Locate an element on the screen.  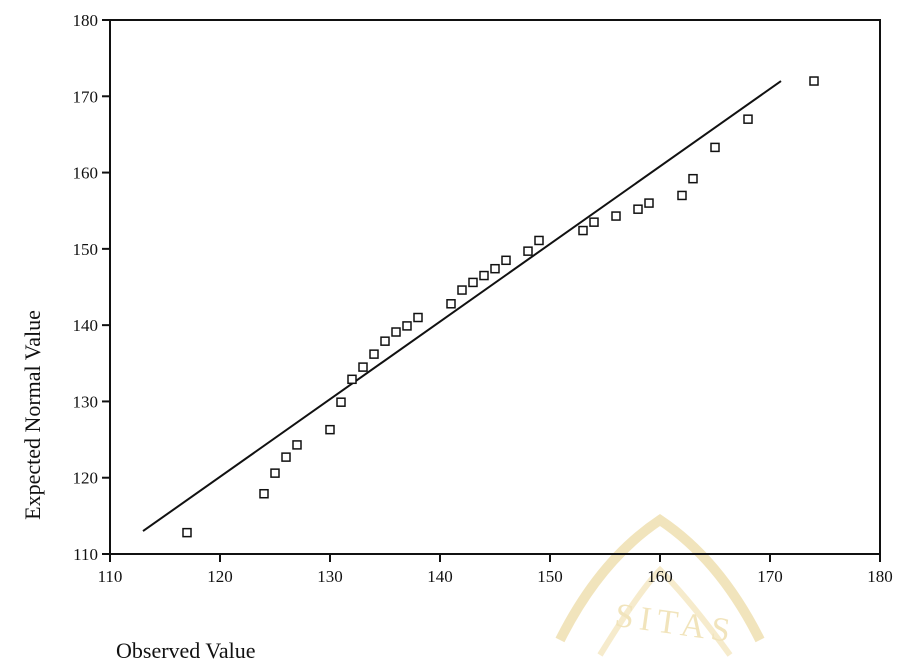
x-axis: 110 120 130 140 150 160 170 180 is located at coordinates (495, 570).